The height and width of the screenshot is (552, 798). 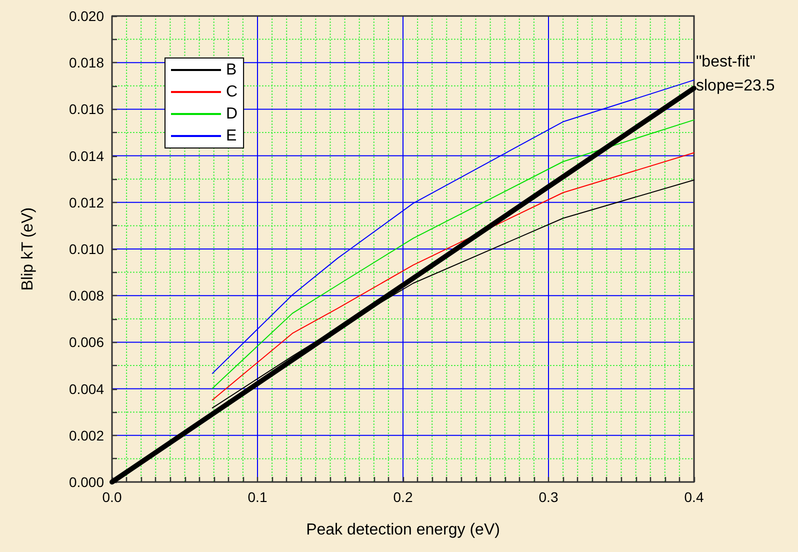 I want to click on y-axis-title: Blip kT (eV), so click(x=28, y=249).